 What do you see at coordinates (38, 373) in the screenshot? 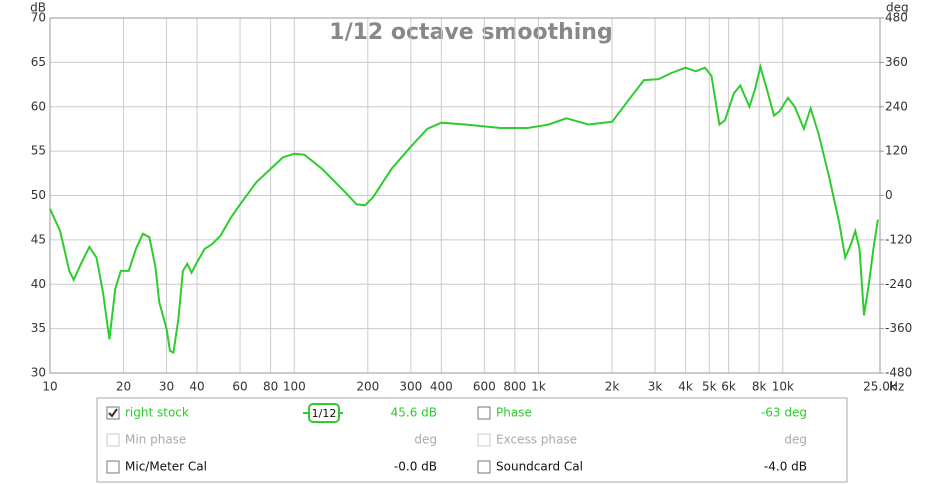
I see `y-tick-label: 30` at bounding box center [38, 373].